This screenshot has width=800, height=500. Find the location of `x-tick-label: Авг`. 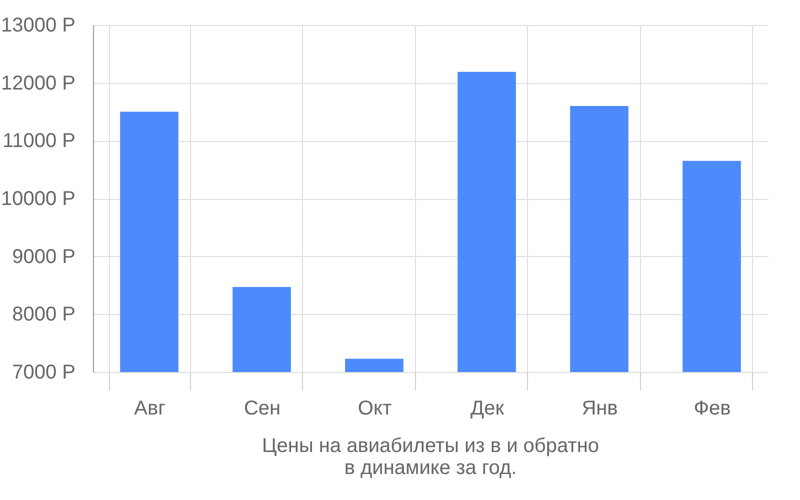

x-tick-label: Авг is located at coordinates (150, 409).